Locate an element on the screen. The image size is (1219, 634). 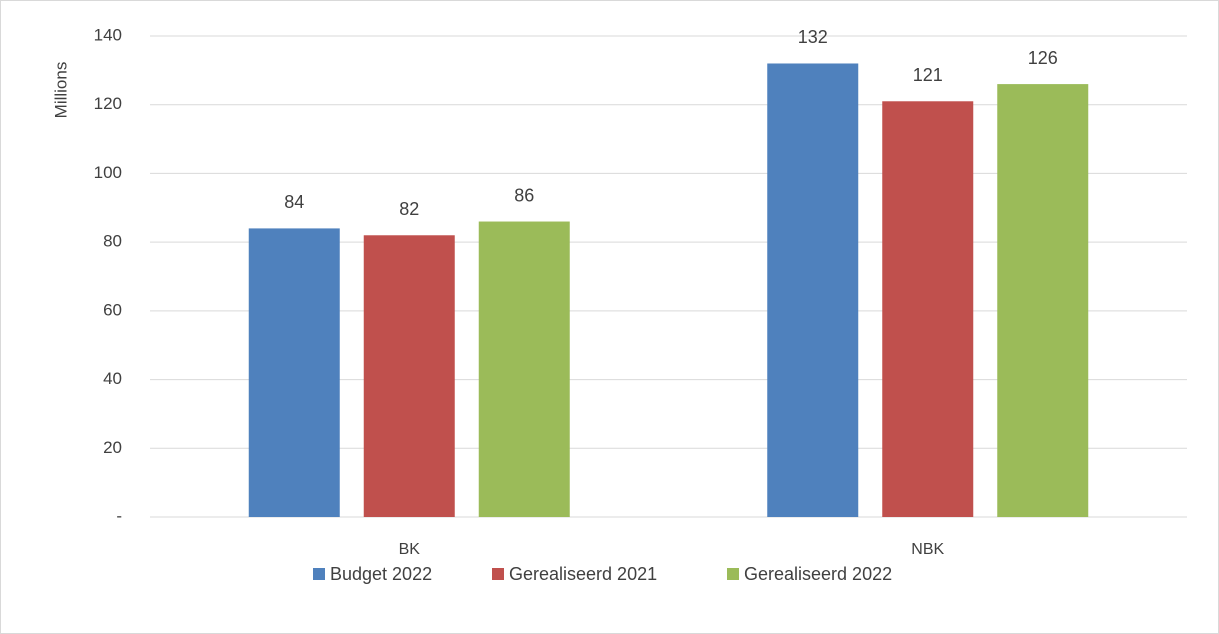
x-tick-label: BK is located at coordinates (410, 549).